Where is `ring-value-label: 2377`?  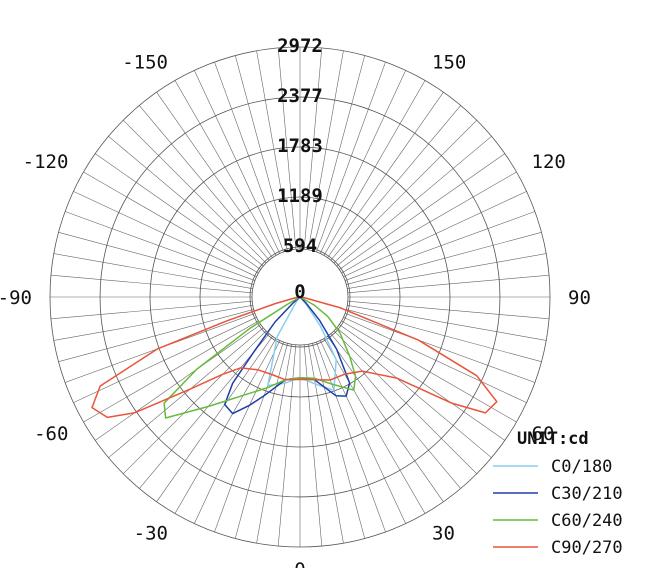 ring-value-label: 2377 is located at coordinates (300, 96).